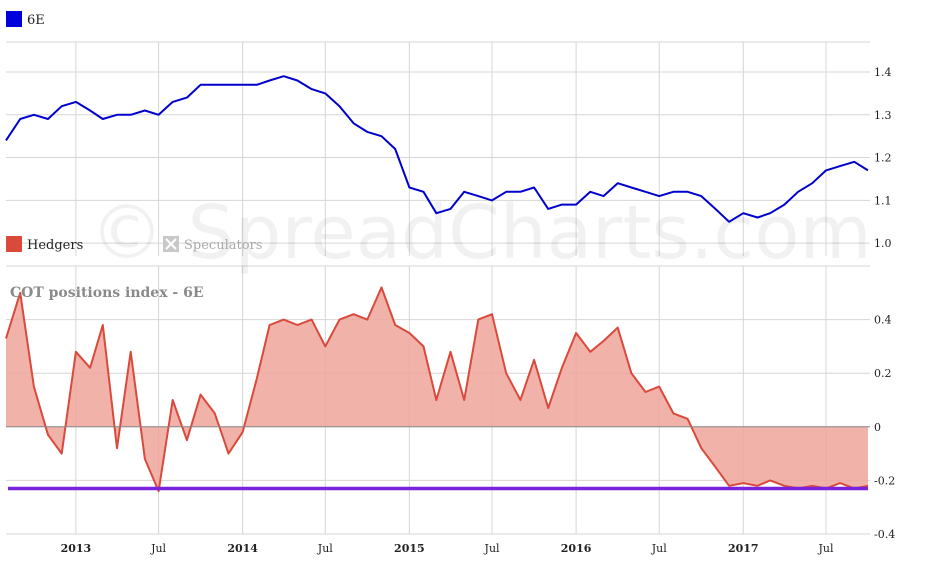  I want to click on legend-hedgers: Hedgers, so click(44, 244).